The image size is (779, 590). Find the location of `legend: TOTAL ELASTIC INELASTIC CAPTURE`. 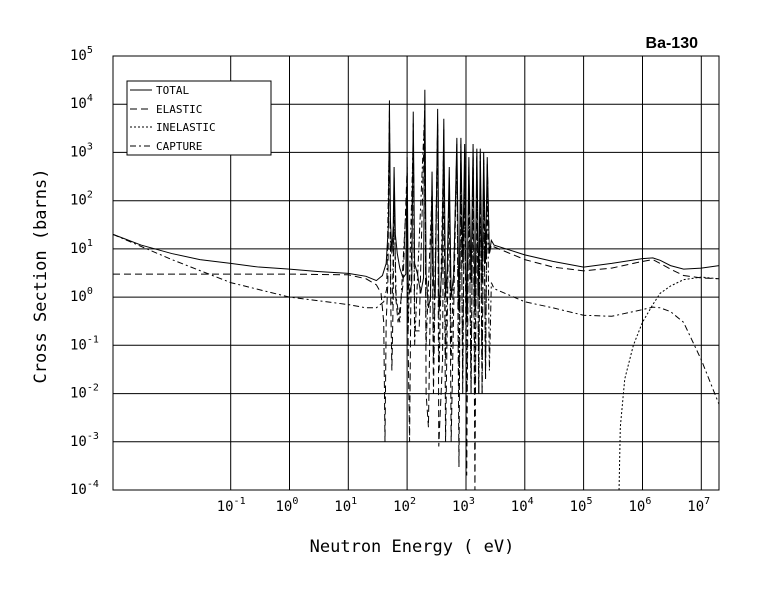

legend: TOTAL ELASTIC INELASTIC CAPTURE is located at coordinates (199, 118).